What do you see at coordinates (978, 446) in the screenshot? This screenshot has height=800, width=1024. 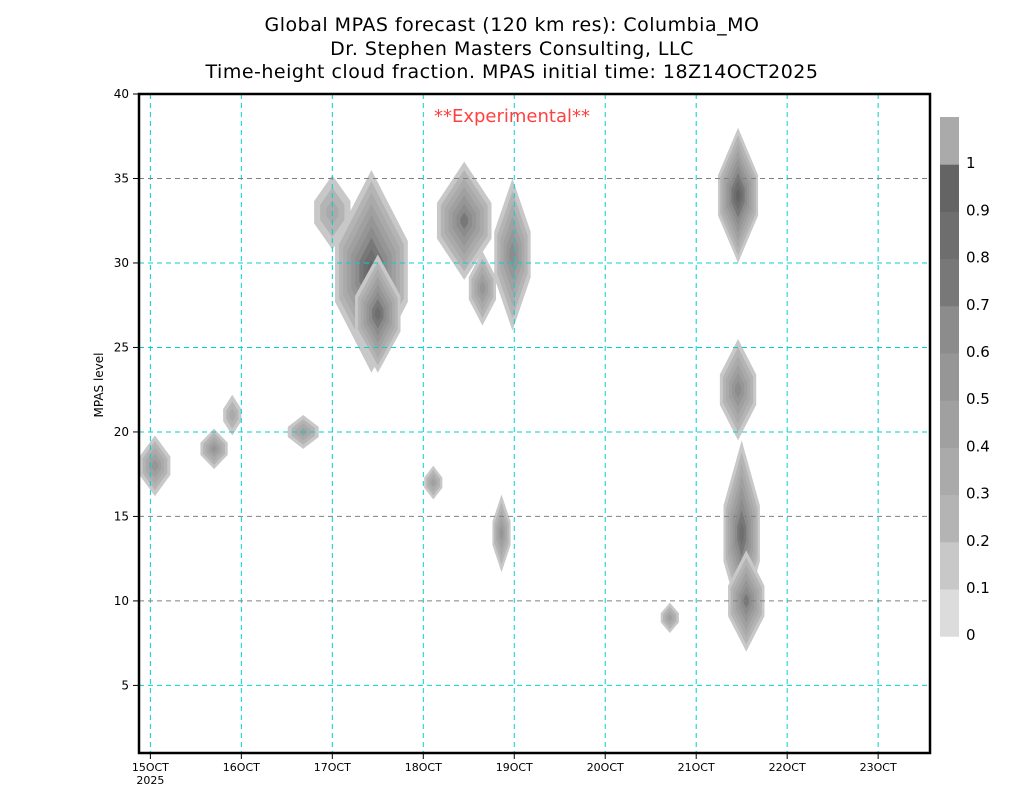 I see `colorbar-label: 0.4` at bounding box center [978, 446].